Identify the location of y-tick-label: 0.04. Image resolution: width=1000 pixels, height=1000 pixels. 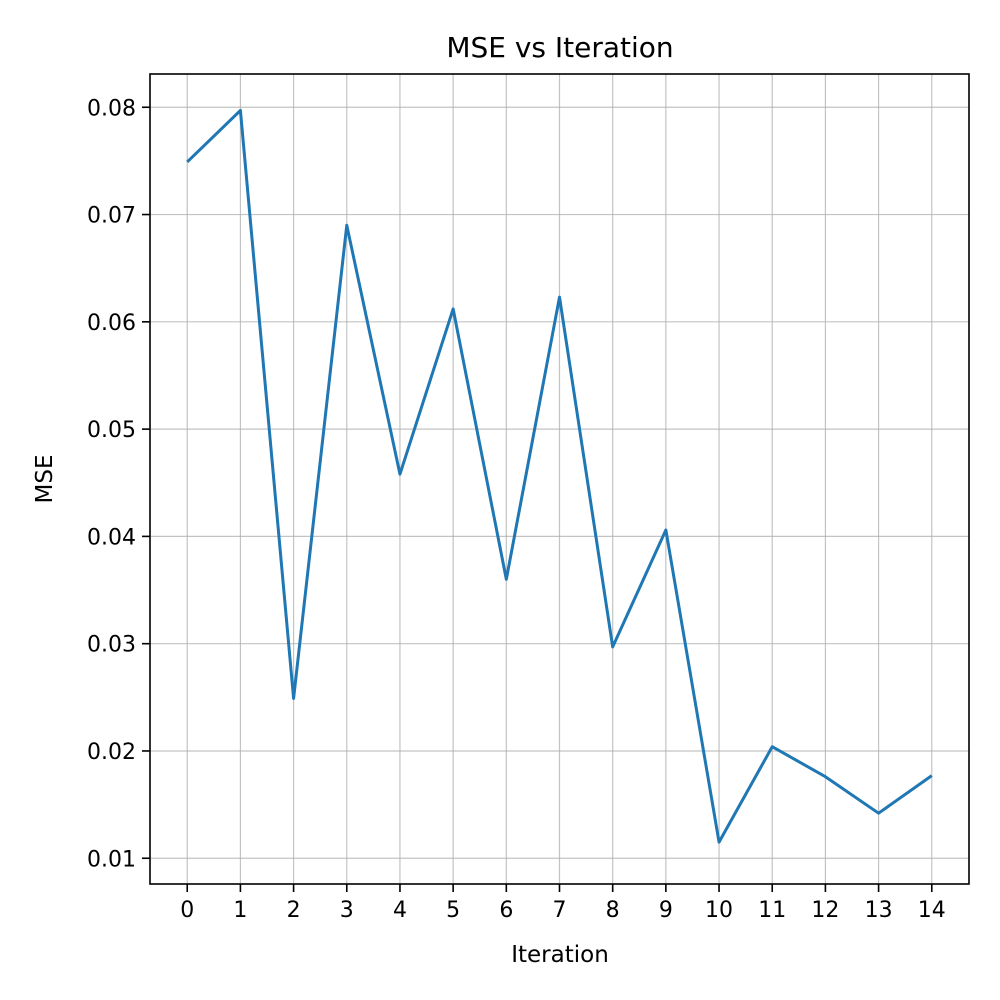
(111, 537).